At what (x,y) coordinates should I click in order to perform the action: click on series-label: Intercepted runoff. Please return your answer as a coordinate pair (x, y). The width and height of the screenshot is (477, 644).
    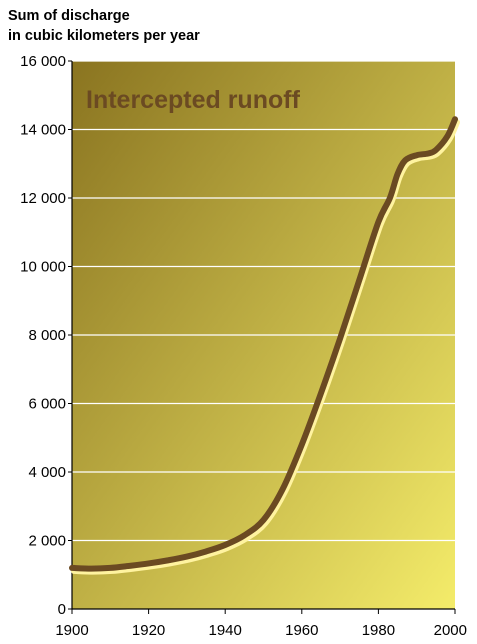
    Looking at the image, I should click on (193, 100).